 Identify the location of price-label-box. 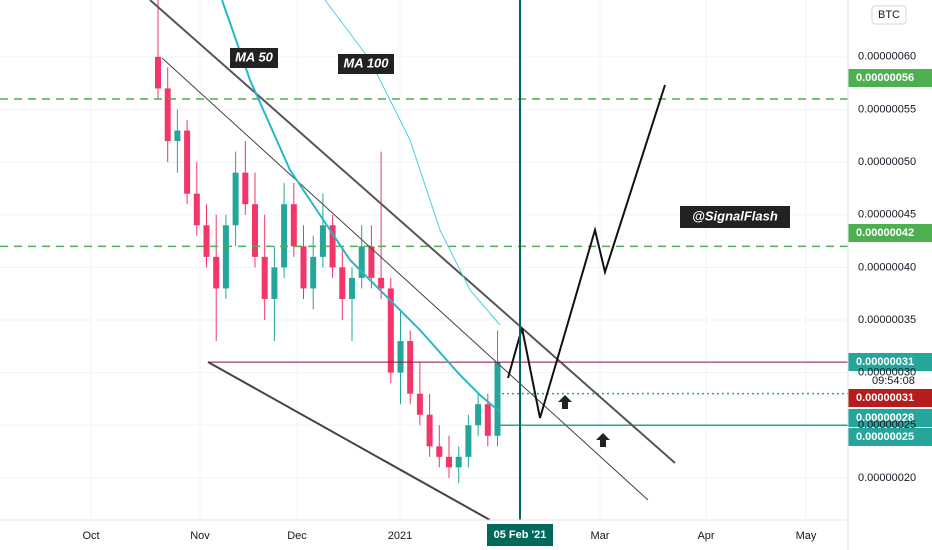
(890, 398).